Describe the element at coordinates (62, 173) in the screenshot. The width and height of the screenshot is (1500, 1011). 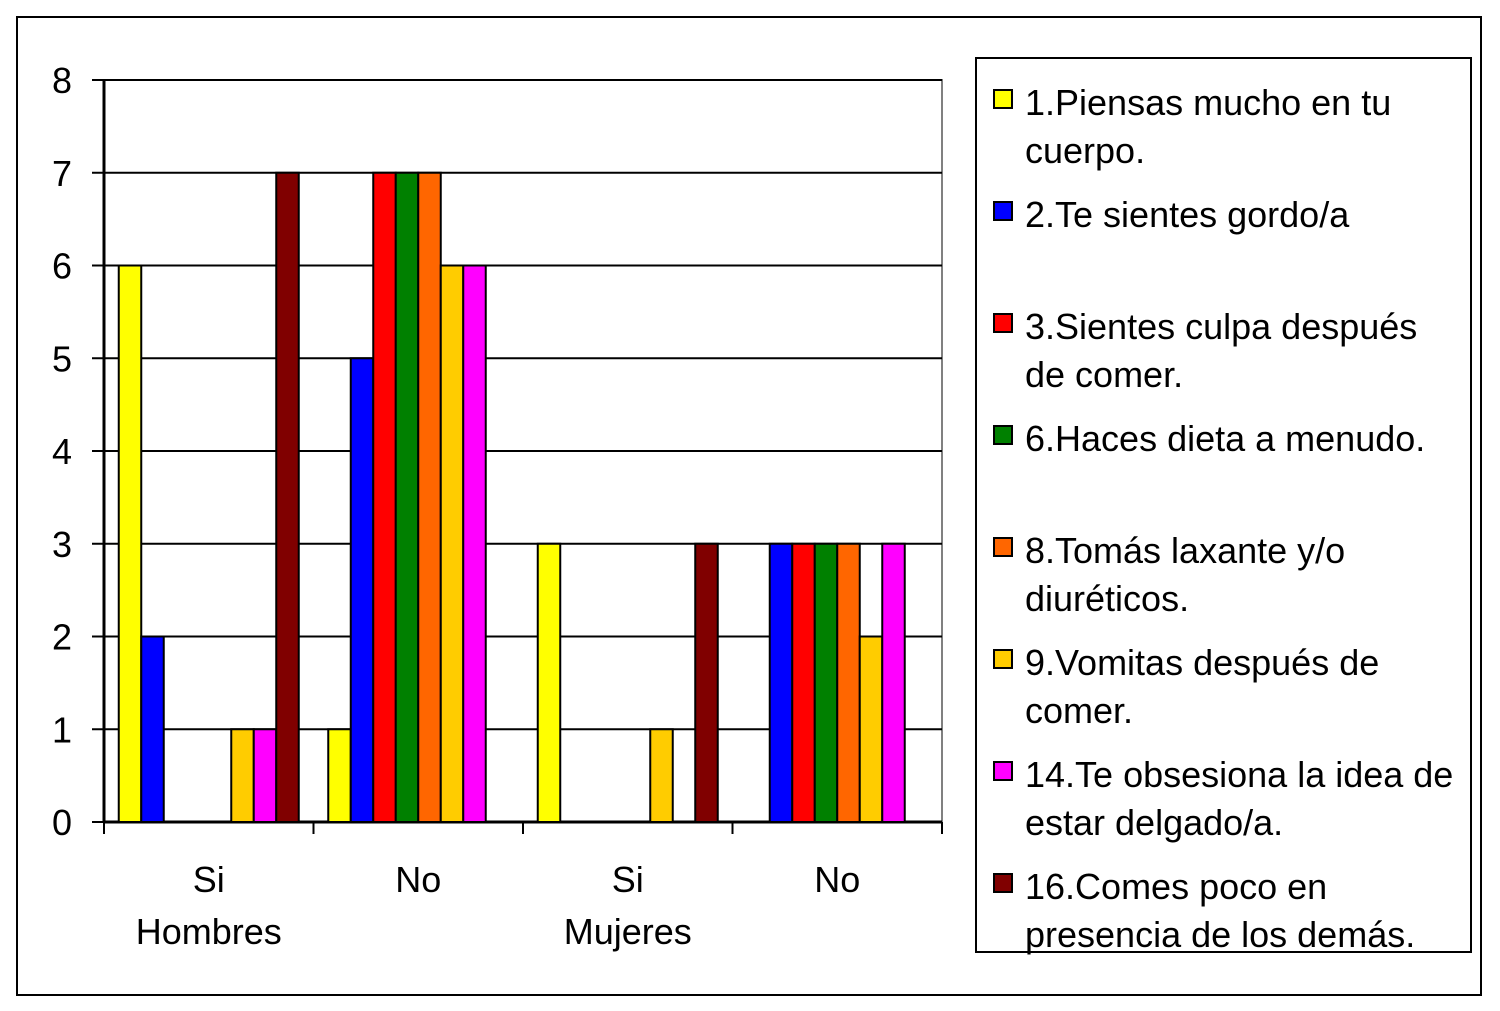
I see `y-tick-label: 7` at that location.